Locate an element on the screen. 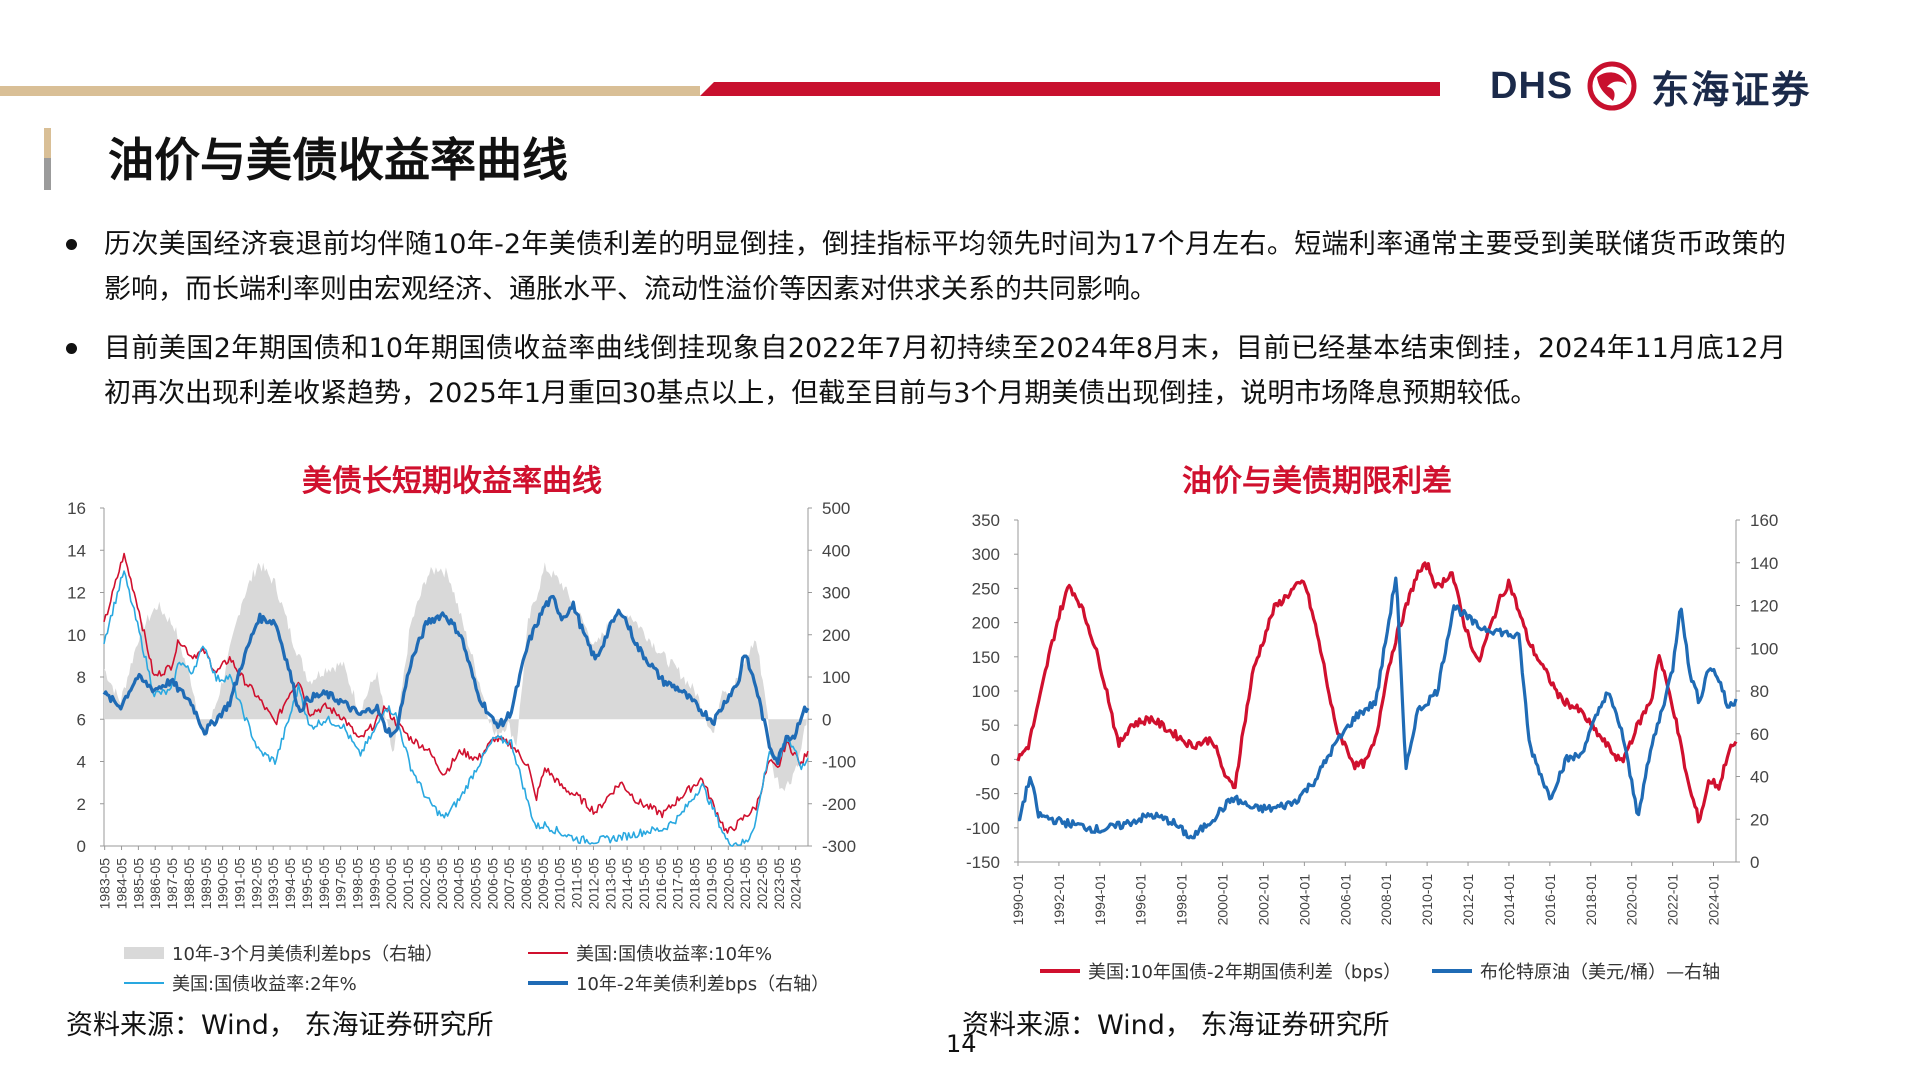  company-logo: DHS 东海证券 is located at coordinates (1650, 86).